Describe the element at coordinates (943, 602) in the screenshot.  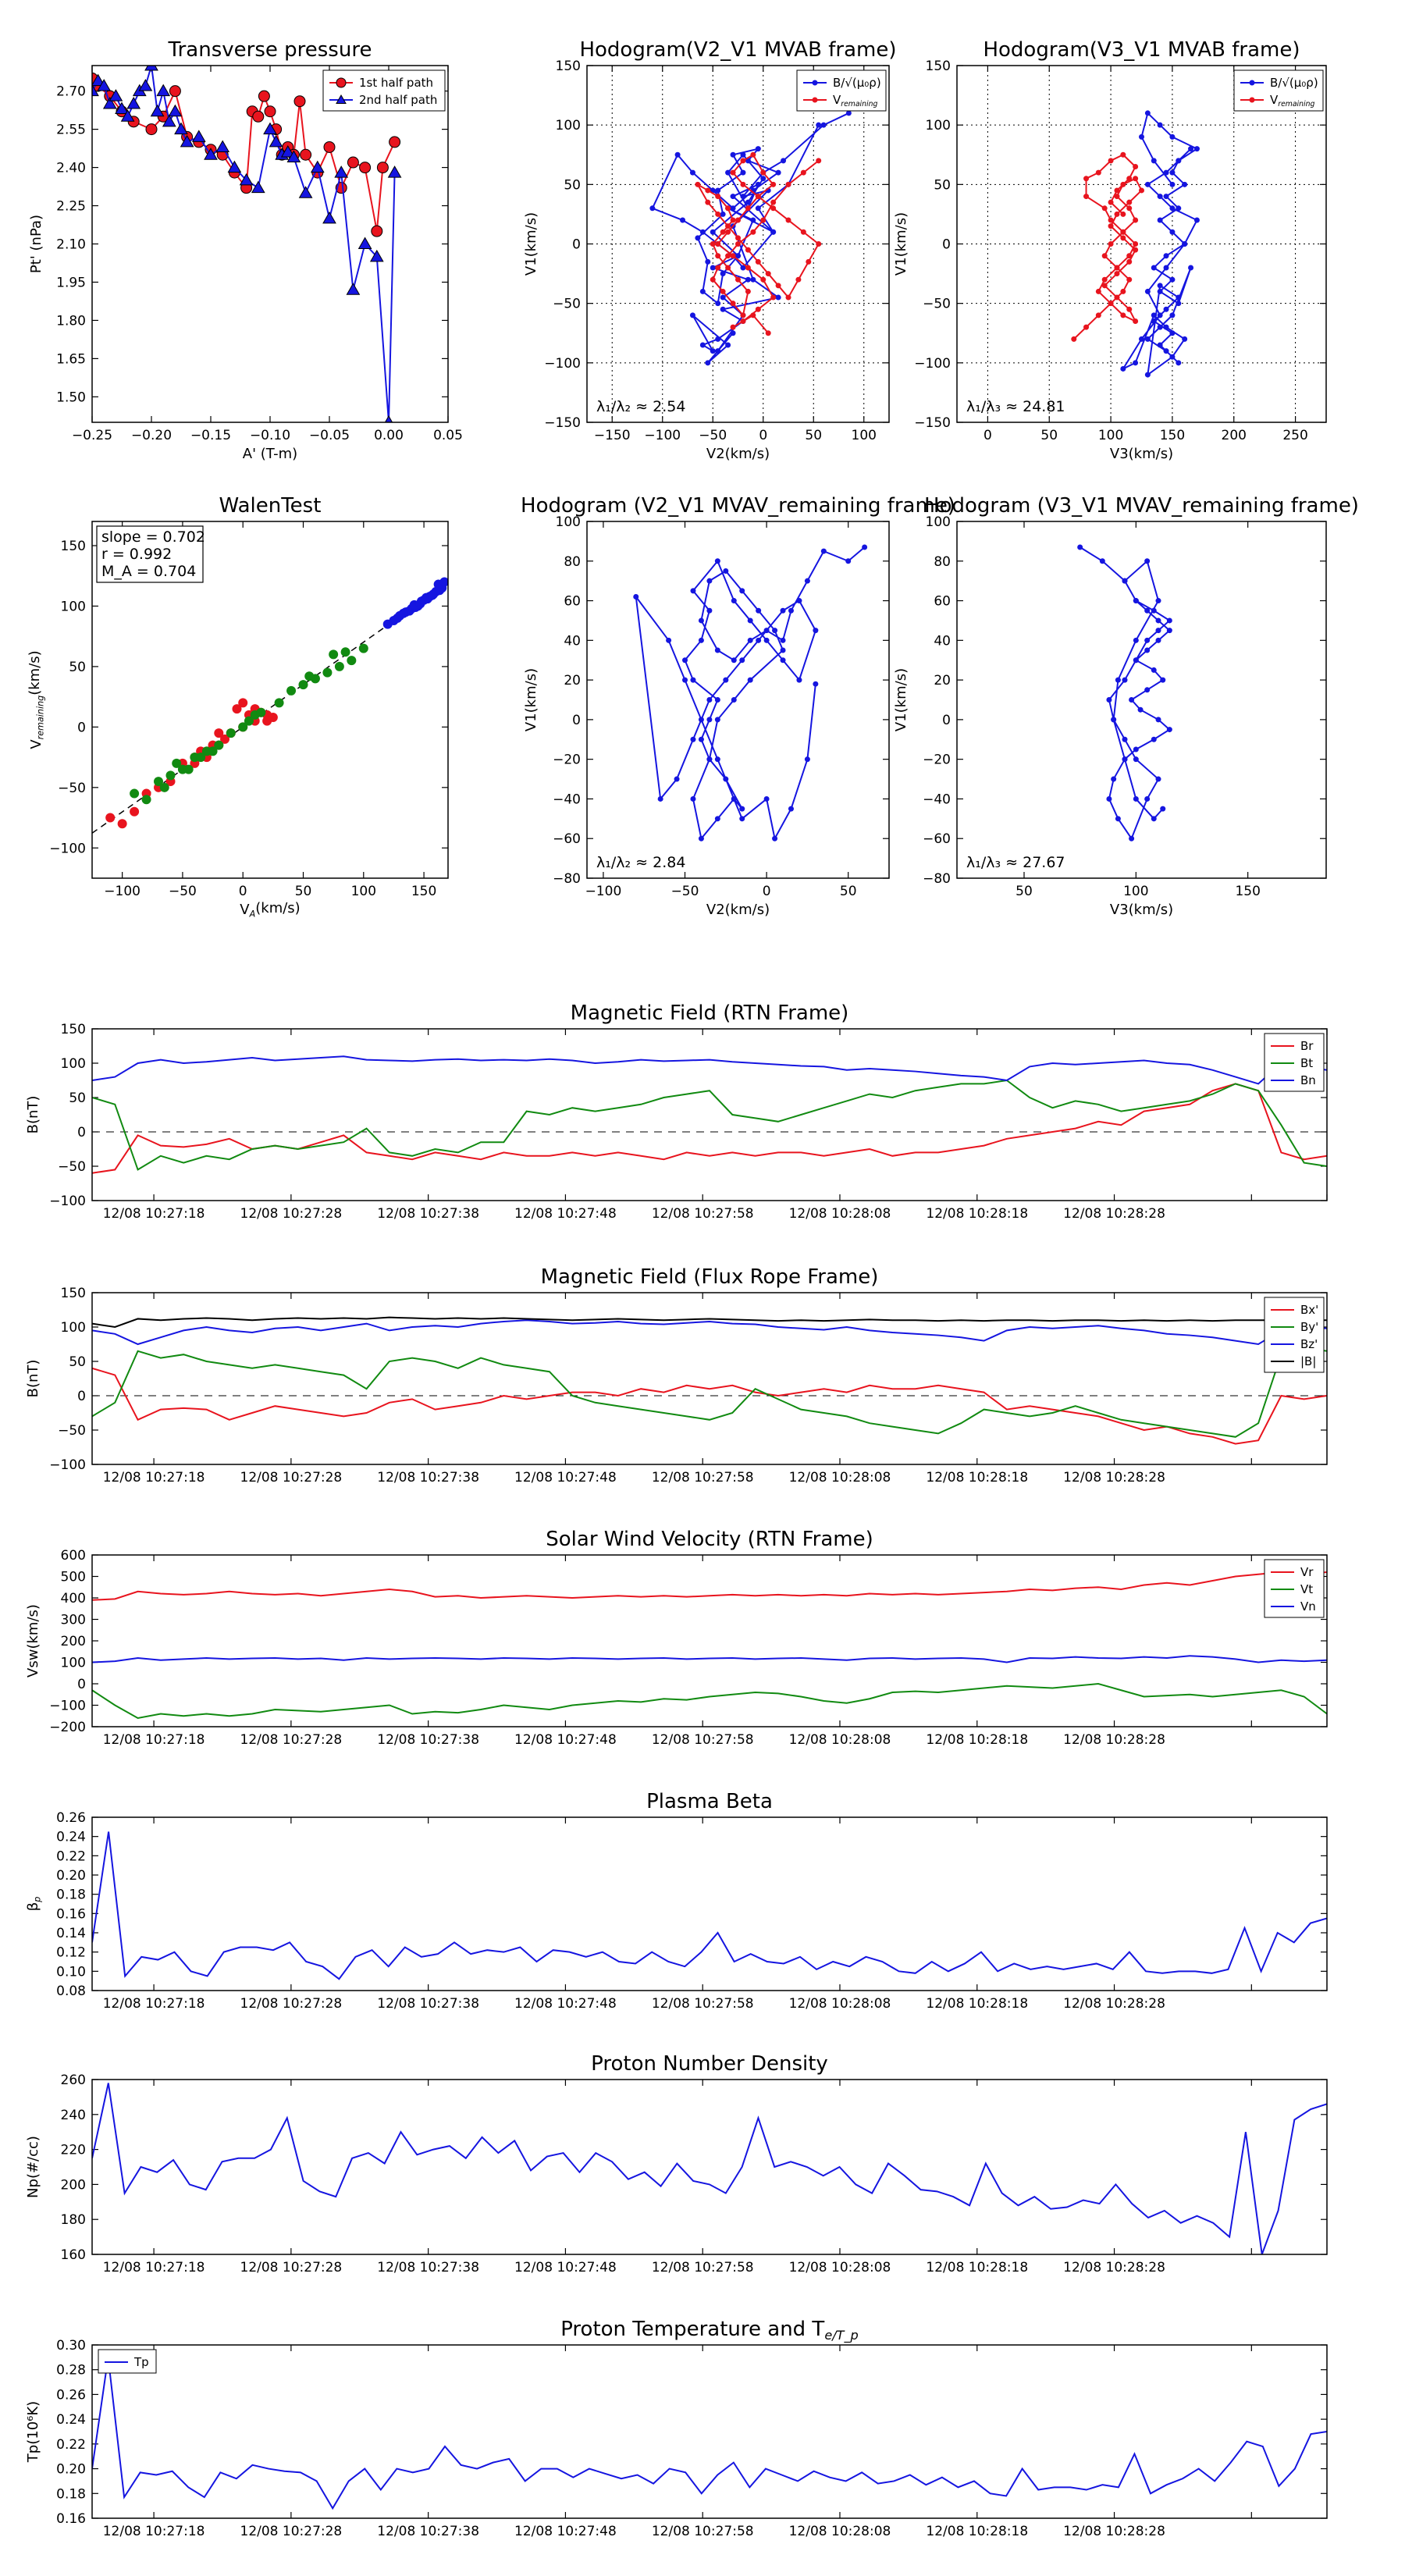
I see `y-tick-label: 60` at that location.